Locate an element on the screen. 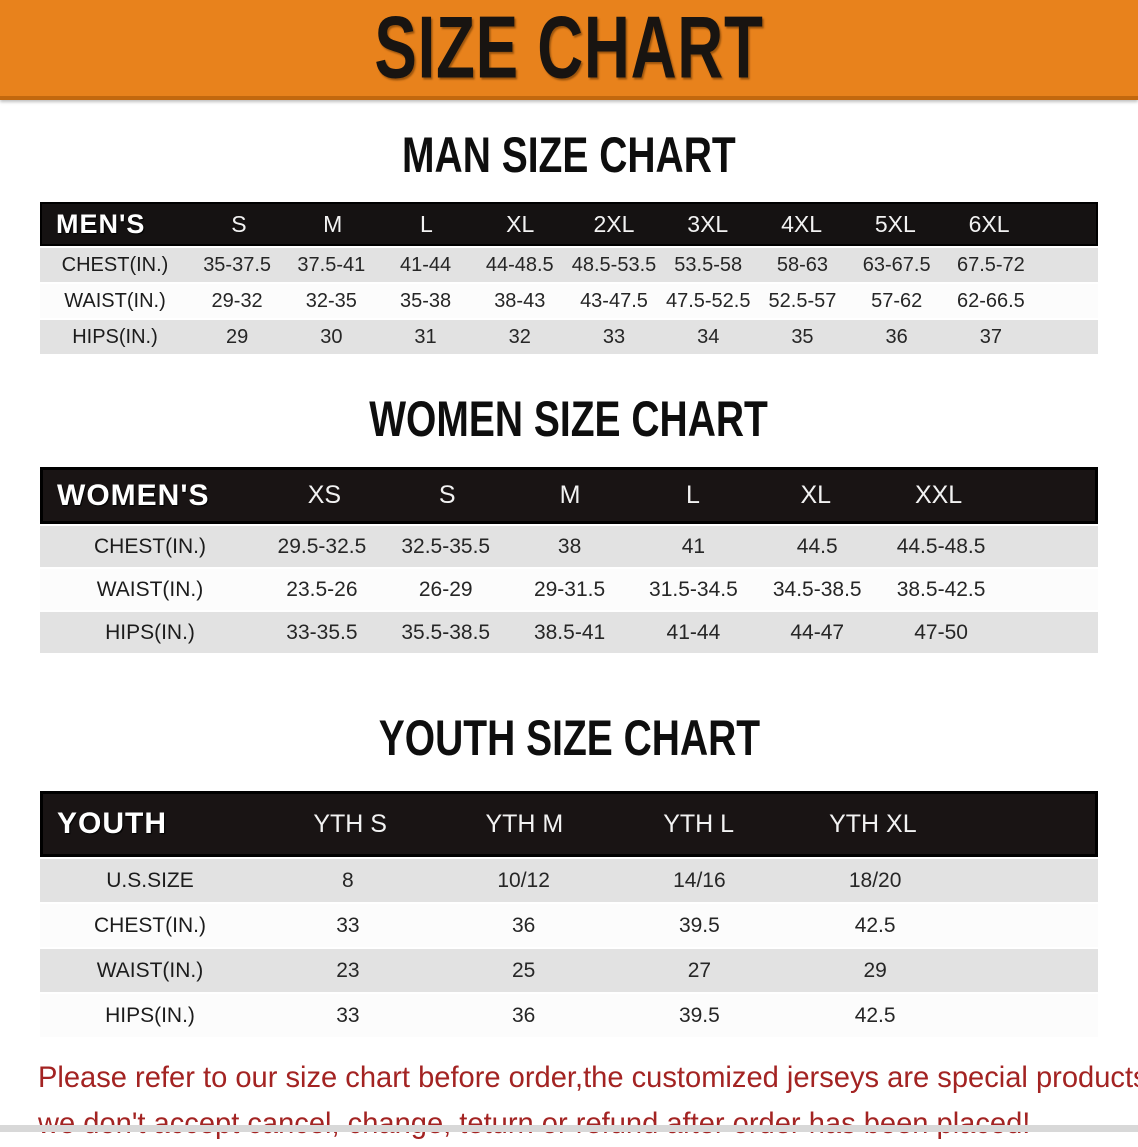 Image resolution: width=1138 pixels, height=1147 pixels. men-table-header: MEN'S S M L XL 2XL 3XL 4XL 5XL 6XL is located at coordinates (569, 224).